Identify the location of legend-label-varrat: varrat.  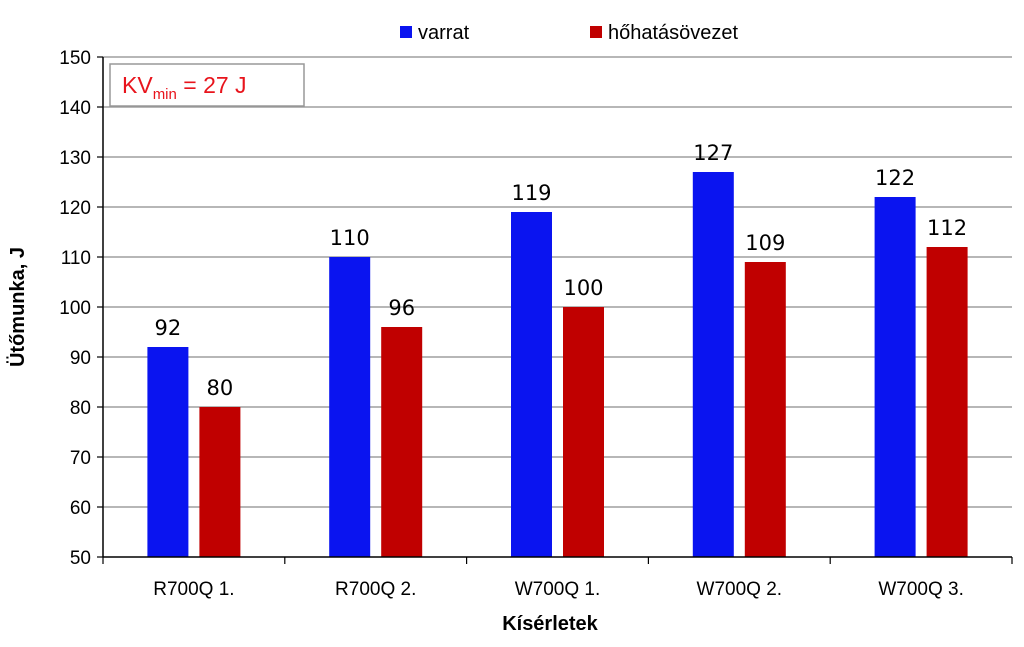
(444, 33).